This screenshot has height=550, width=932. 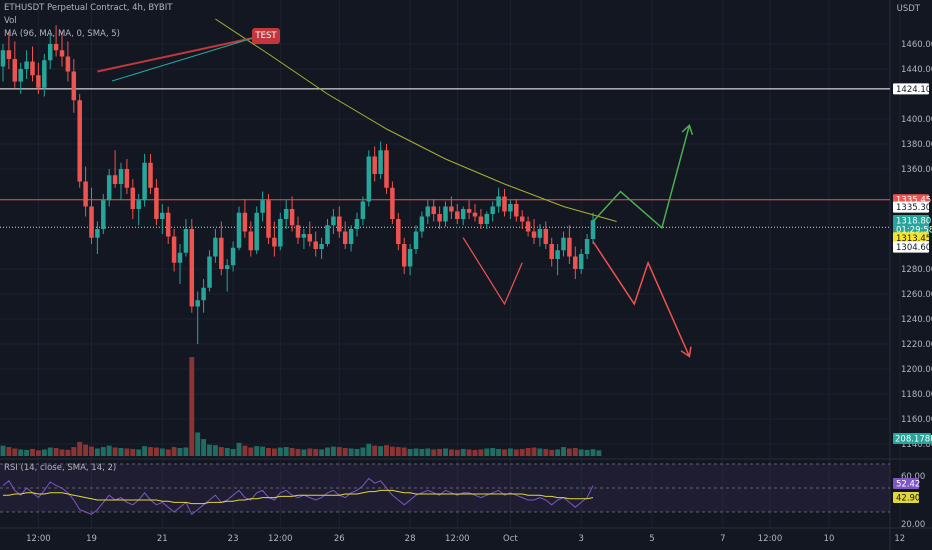 I want to click on symbol-legend: ETHUSDT Perpetual Contract, 4h, BYBIT, so click(x=88, y=8).